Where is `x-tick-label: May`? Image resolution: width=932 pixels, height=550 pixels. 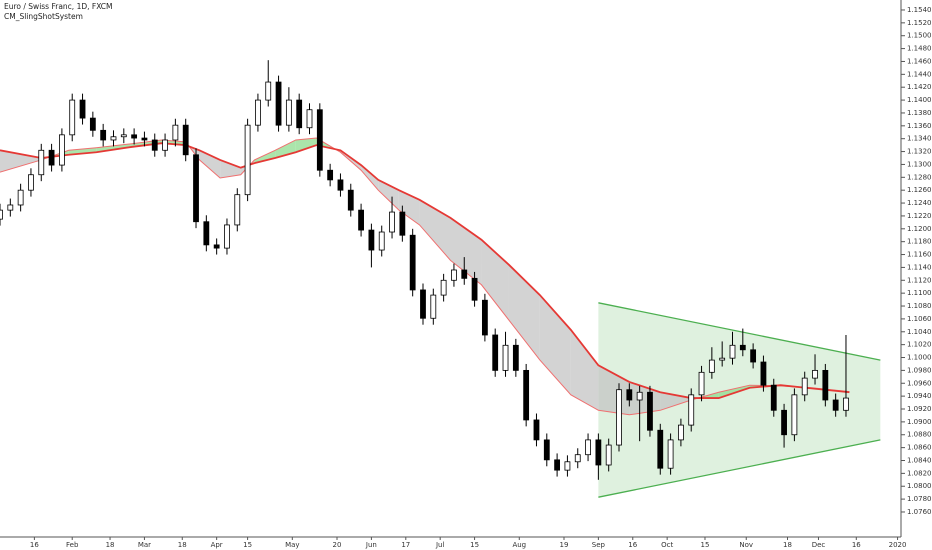 x-tick-label: May is located at coordinates (292, 545).